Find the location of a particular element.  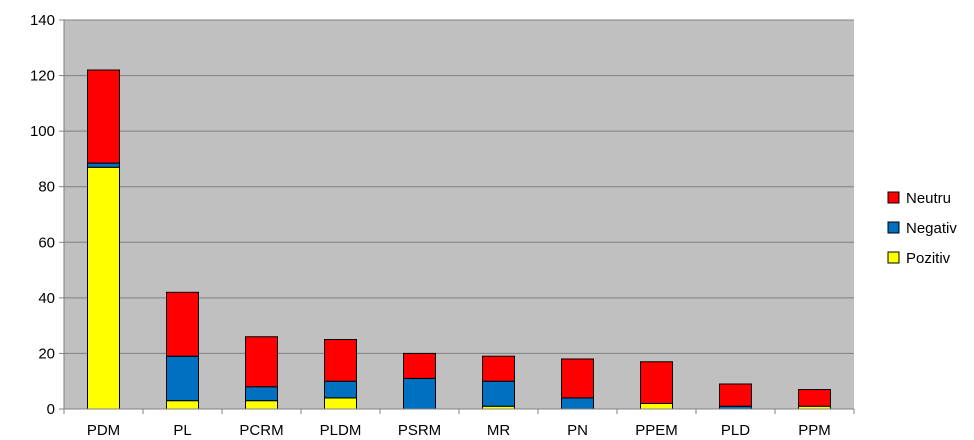

y-tick-label: 0 is located at coordinates (51, 409).